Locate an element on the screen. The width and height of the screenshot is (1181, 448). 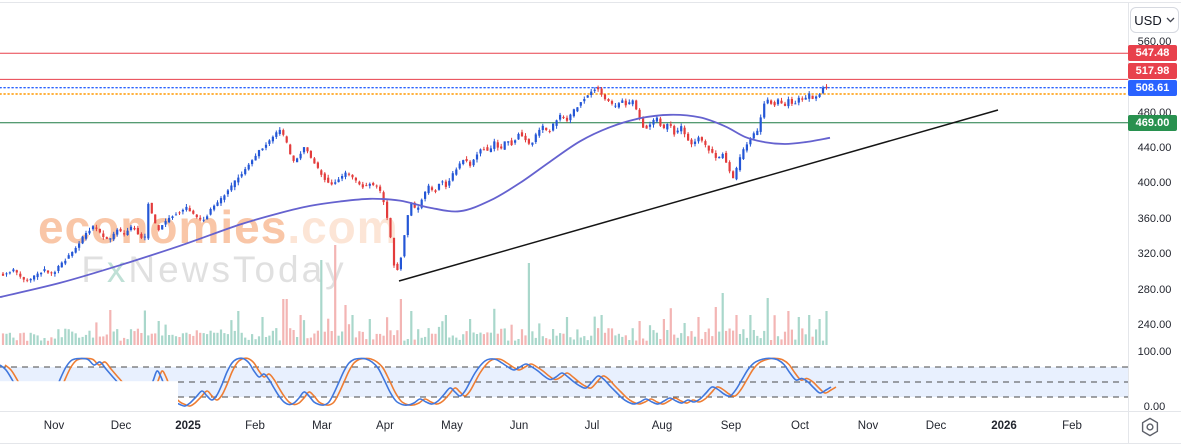
settings-button is located at coordinates (1150, 428).